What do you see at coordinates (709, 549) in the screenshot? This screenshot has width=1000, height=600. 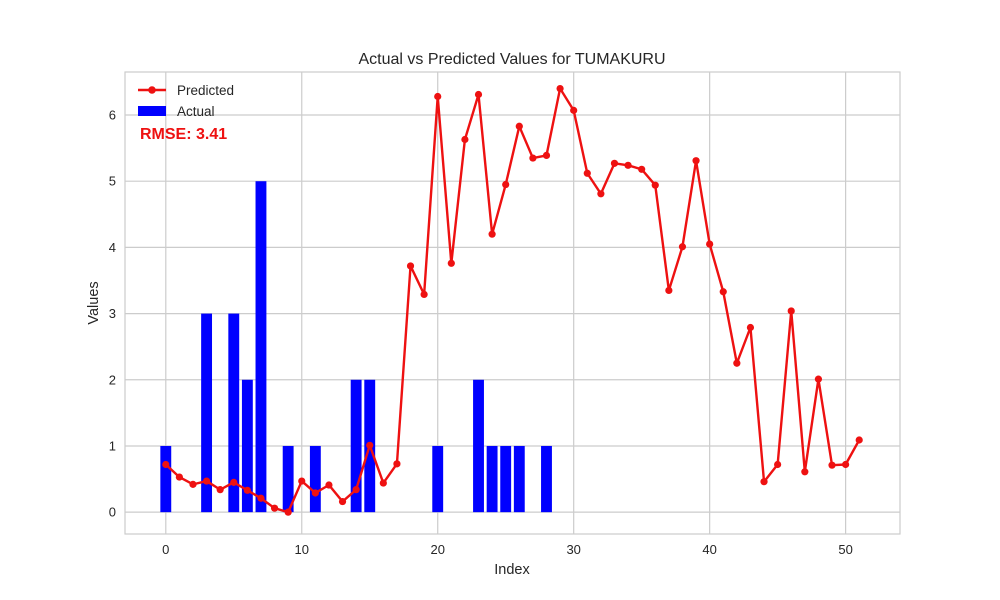 I see `x-tick-label: 40` at bounding box center [709, 549].